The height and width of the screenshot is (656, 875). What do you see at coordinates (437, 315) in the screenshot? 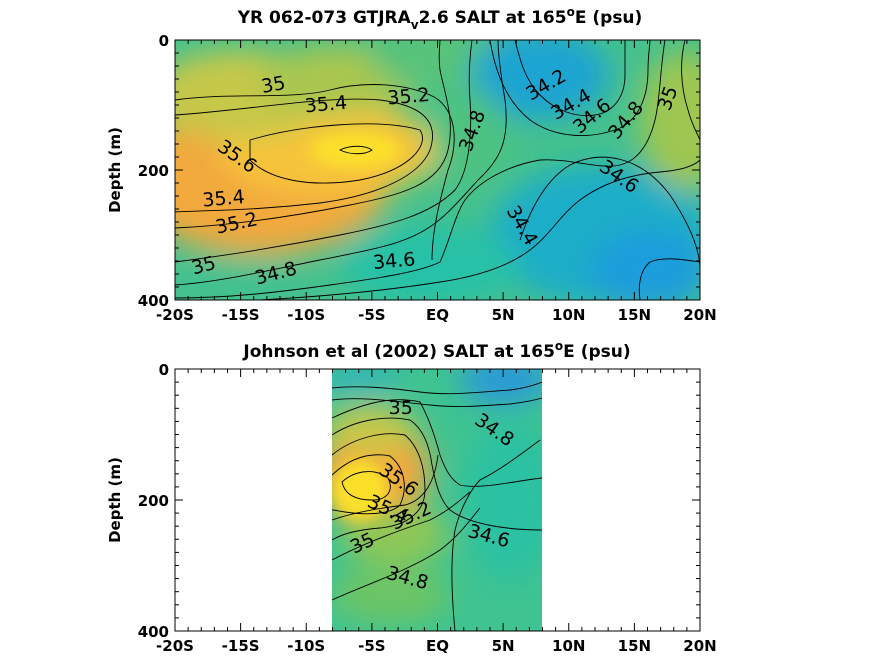
I see `top-xtick-label: EQ` at bounding box center [437, 315].